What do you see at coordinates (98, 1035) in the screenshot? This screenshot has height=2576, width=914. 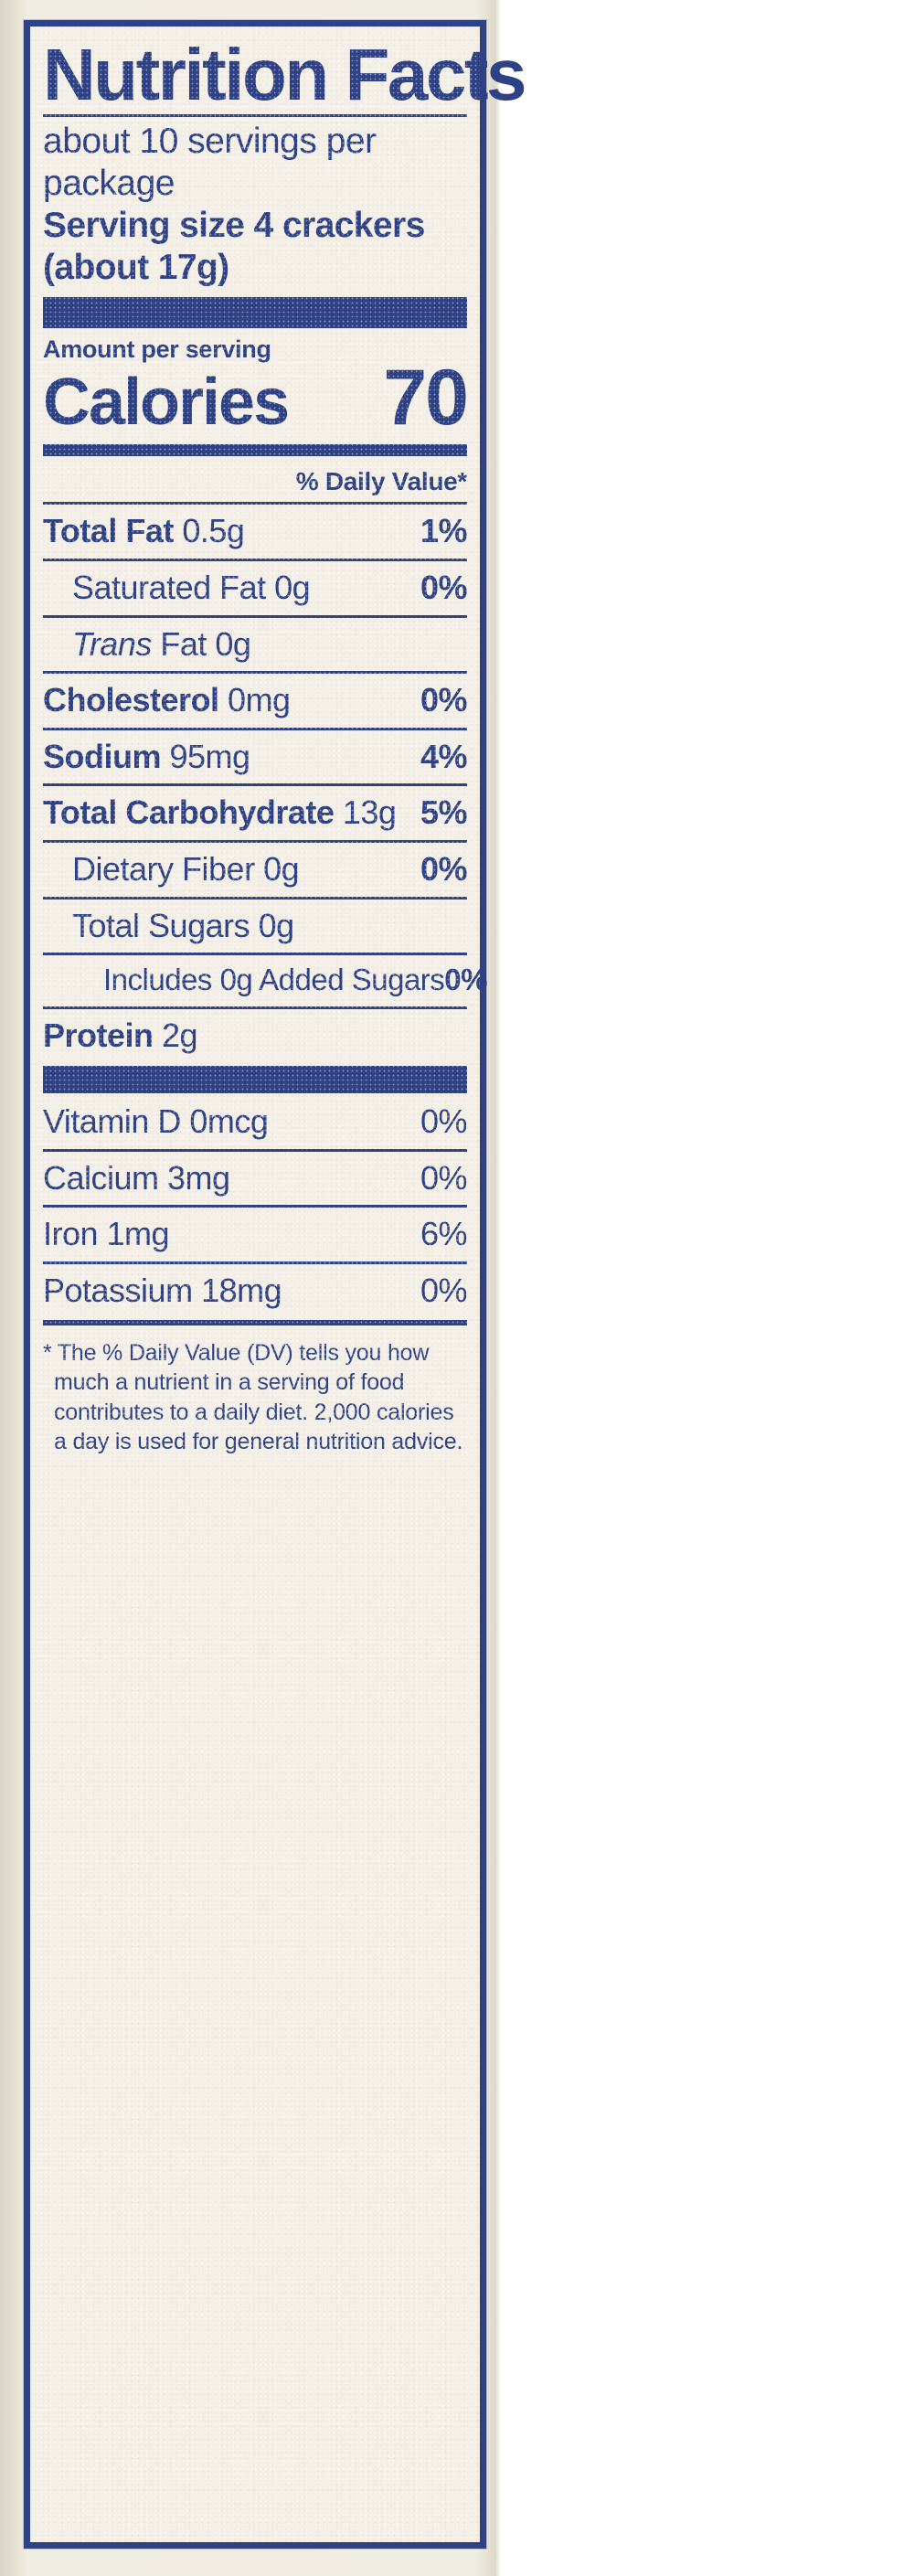 I see `nutrient-name: Protein` at bounding box center [98, 1035].